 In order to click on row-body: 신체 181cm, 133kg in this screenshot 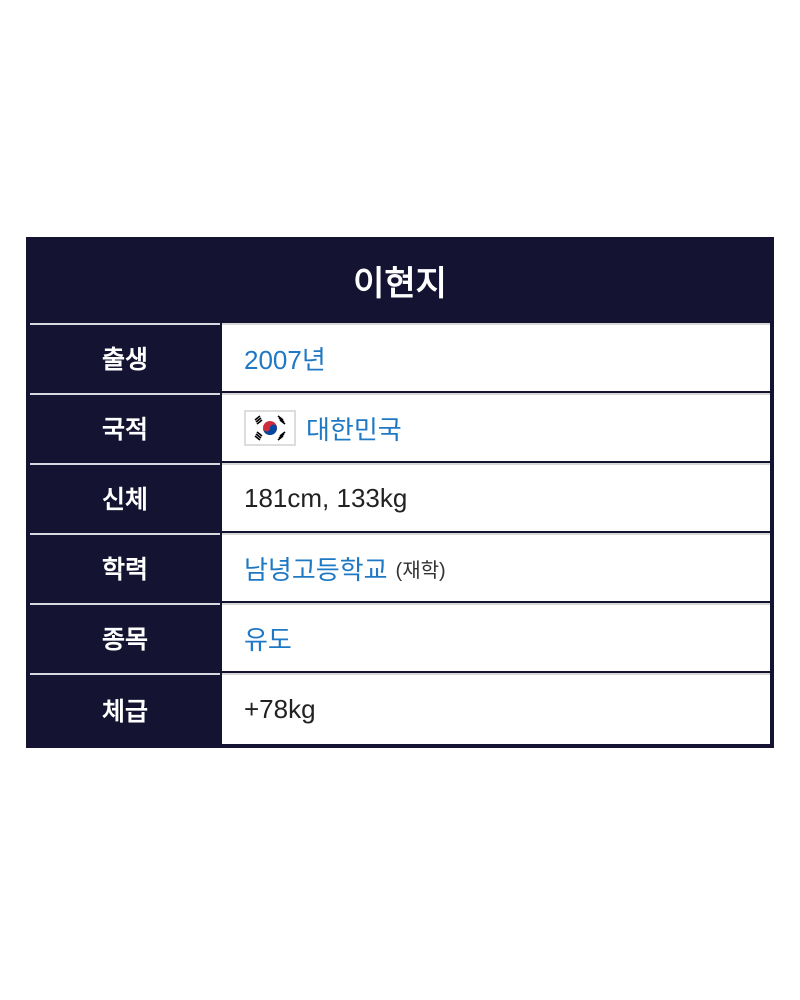, I will do `click(400, 497)`.